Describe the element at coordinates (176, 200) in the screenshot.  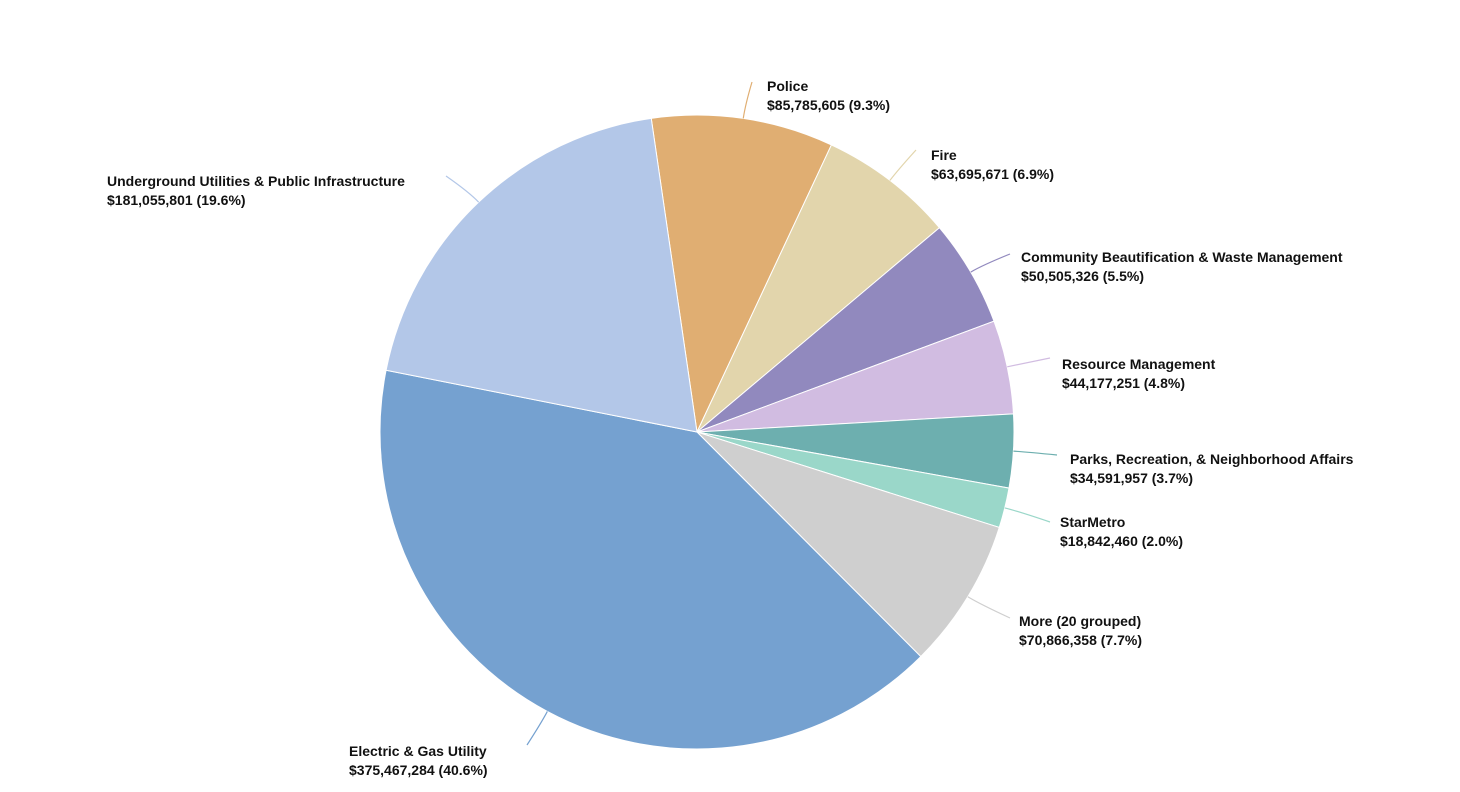
I see `slice-label-value: $181,055,801 (19.6%)` at that location.